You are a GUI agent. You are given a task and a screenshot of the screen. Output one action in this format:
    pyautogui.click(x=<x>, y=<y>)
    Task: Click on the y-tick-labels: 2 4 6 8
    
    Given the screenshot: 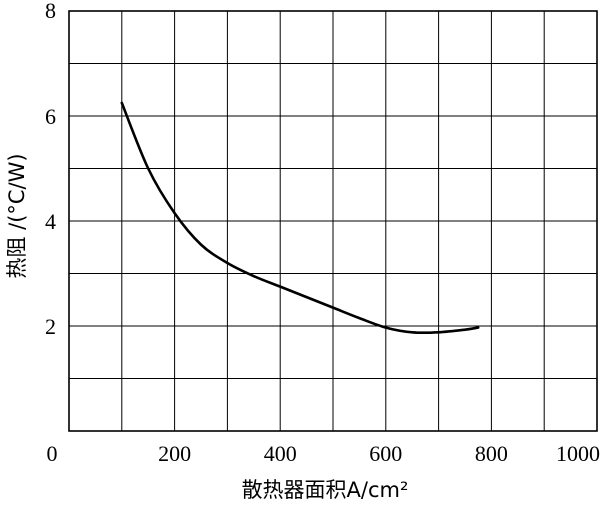 What is the action you would take?
    pyautogui.click(x=50, y=169)
    